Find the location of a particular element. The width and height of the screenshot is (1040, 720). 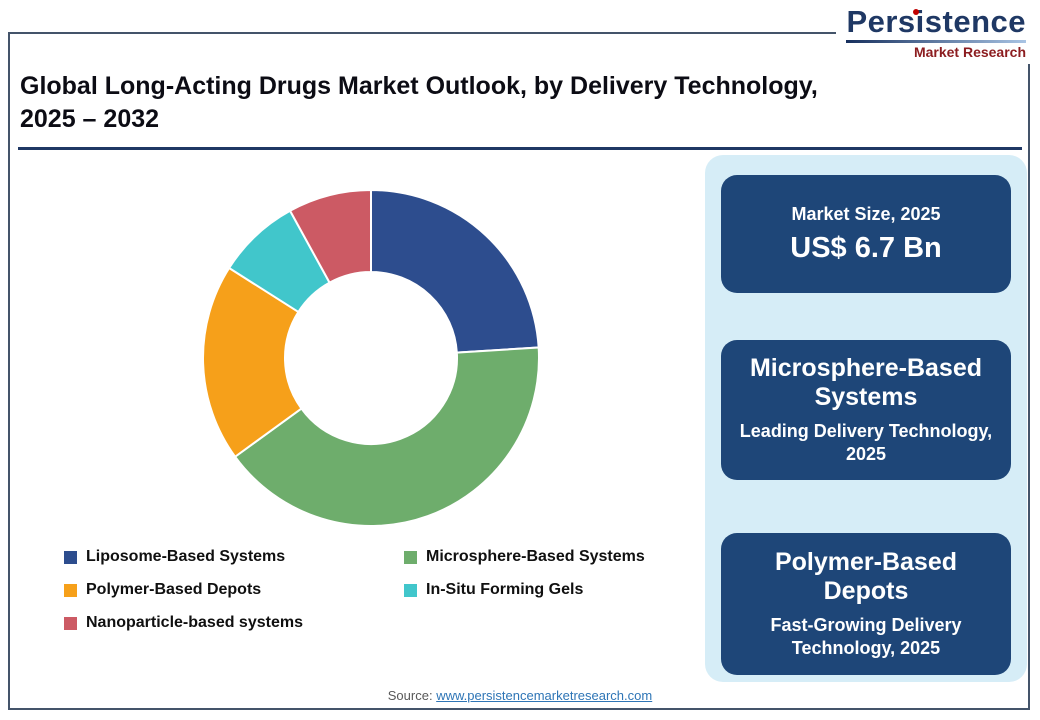

source-link: www.persistencemarketresearch.com is located at coordinates (544, 695).